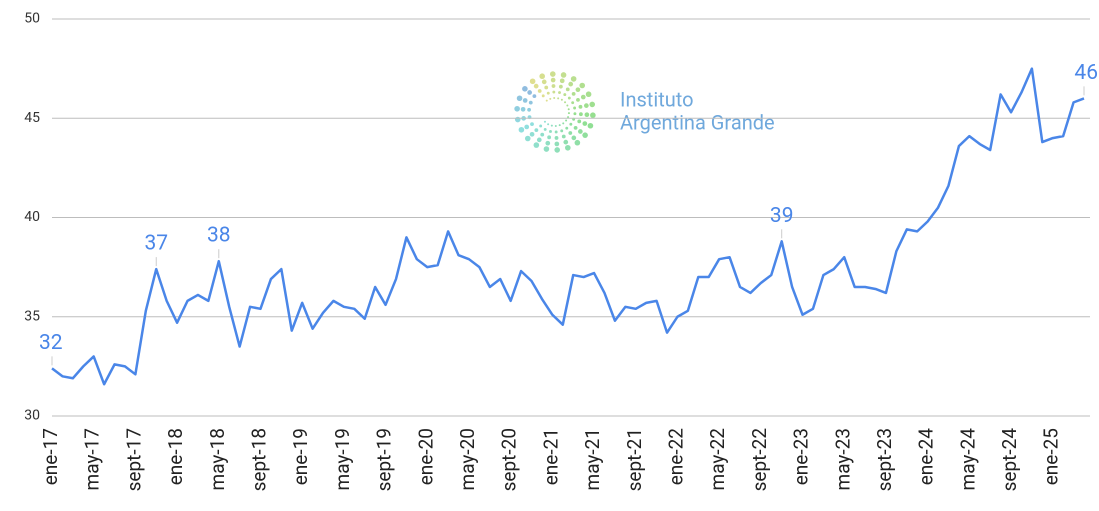  Describe the element at coordinates (425, 456) in the screenshot. I see `x-tick-label: ene-20` at that location.